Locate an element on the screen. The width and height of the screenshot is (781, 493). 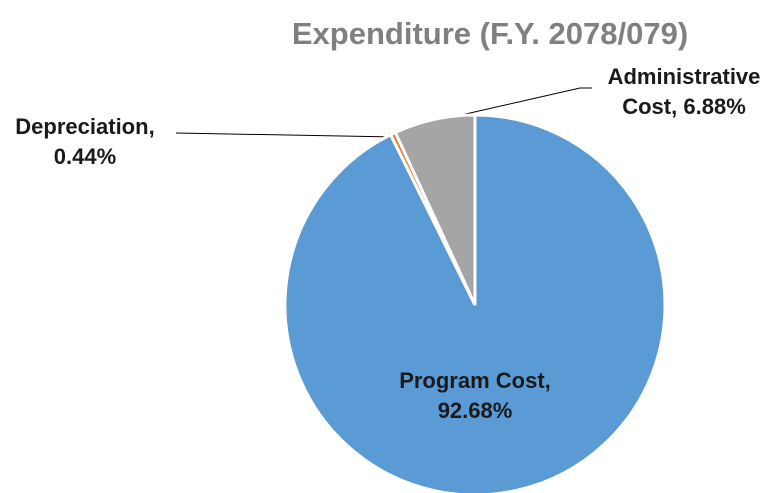
category-label: Depreciation is located at coordinates (84, 126).